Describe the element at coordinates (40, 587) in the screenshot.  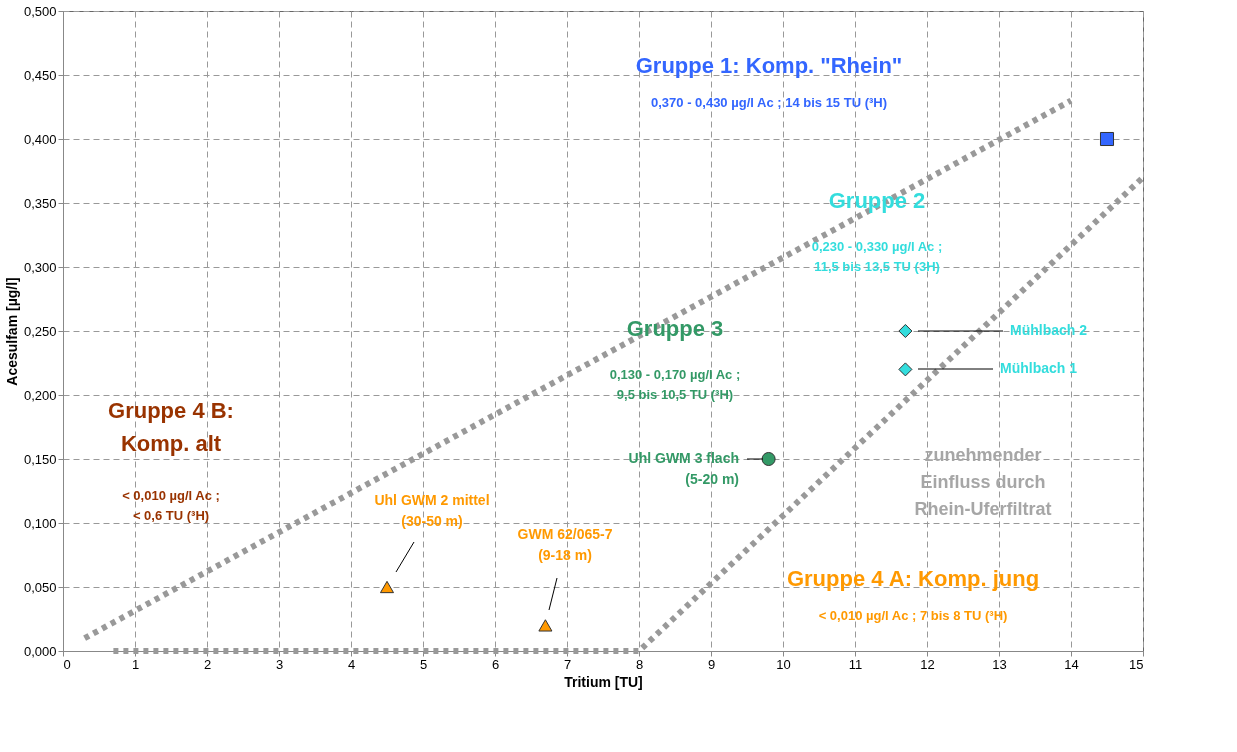
I see `y-tick-label: 0,050` at that location.